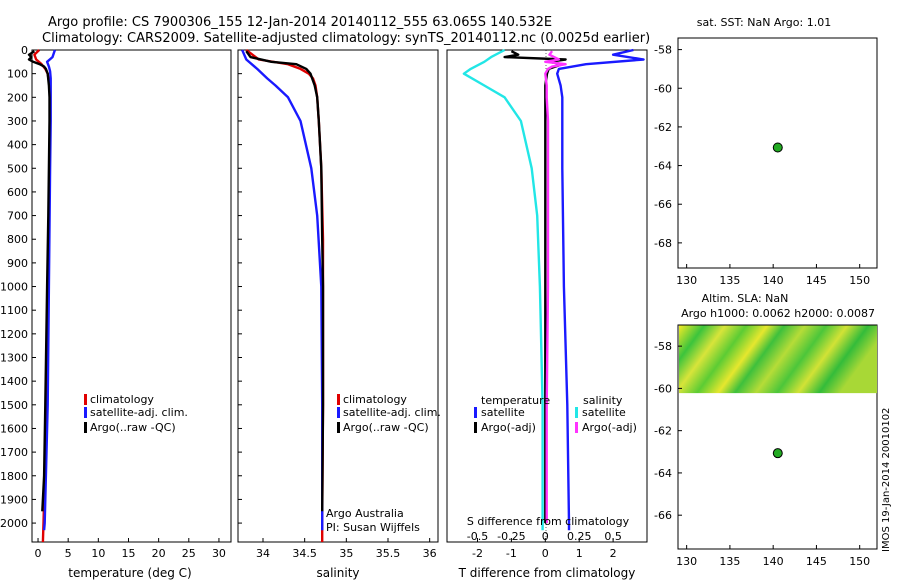 The height and width of the screenshot is (580, 900). I want to click on sla-map-lat-ticks: -58 -60 -62 -64 -66, so click(668, 431).